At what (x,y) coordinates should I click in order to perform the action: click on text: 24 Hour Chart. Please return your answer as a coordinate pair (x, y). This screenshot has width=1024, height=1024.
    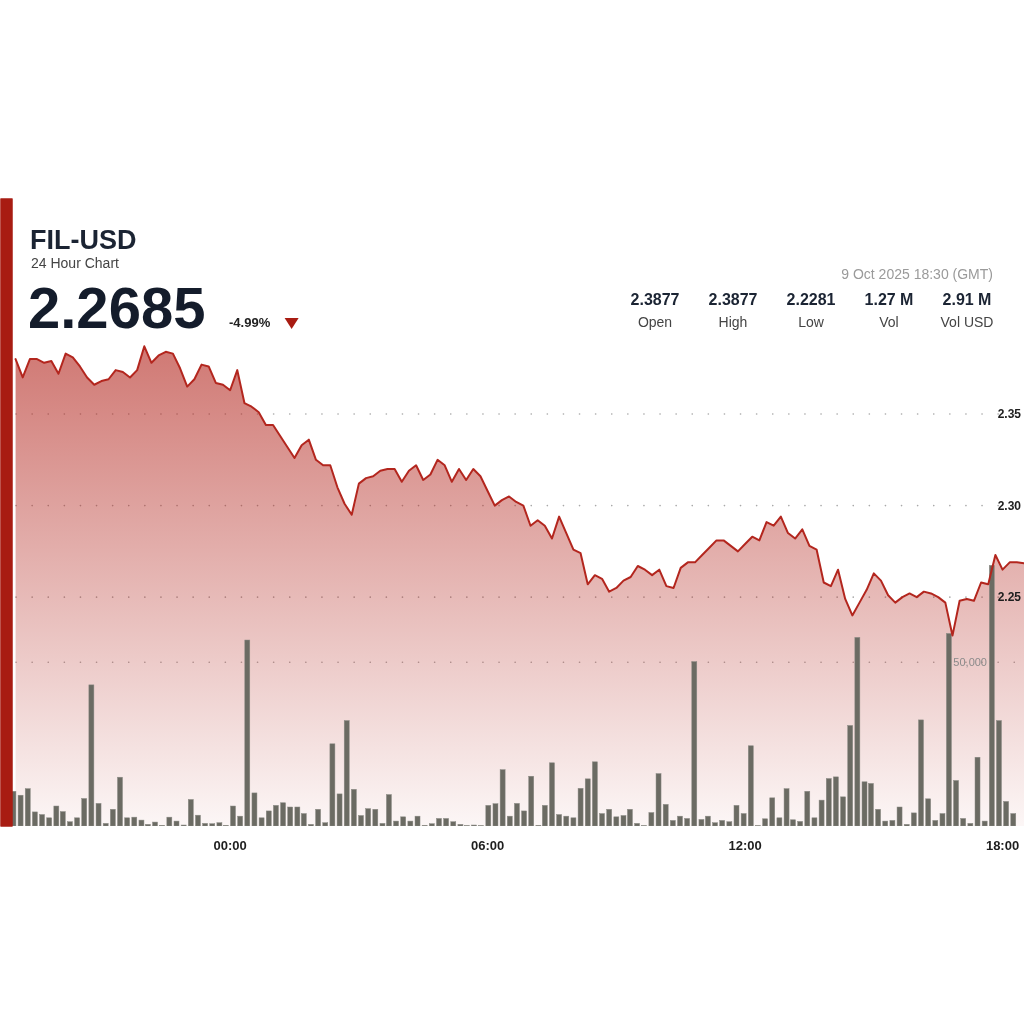
    Looking at the image, I should click on (75, 263).